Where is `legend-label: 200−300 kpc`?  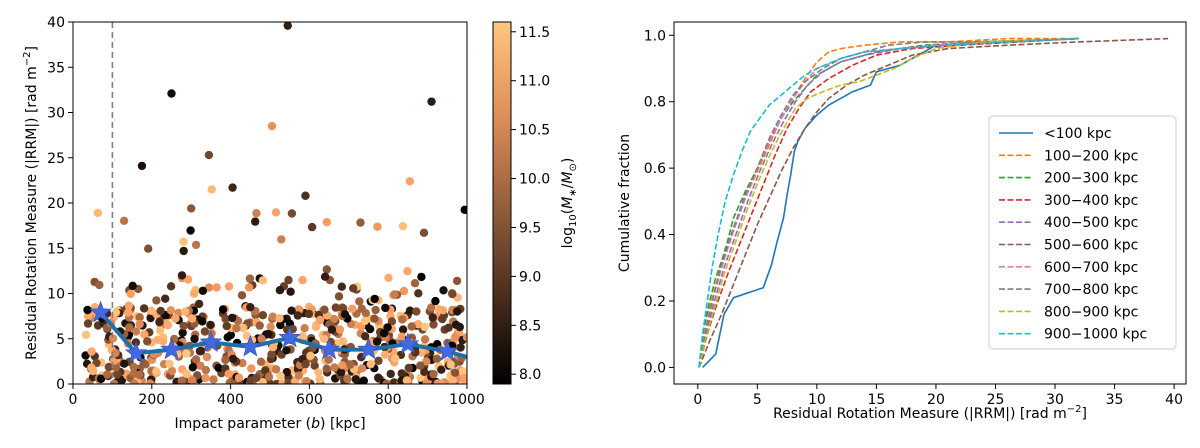 legend-label: 200−300 kpc is located at coordinates (1091, 179).